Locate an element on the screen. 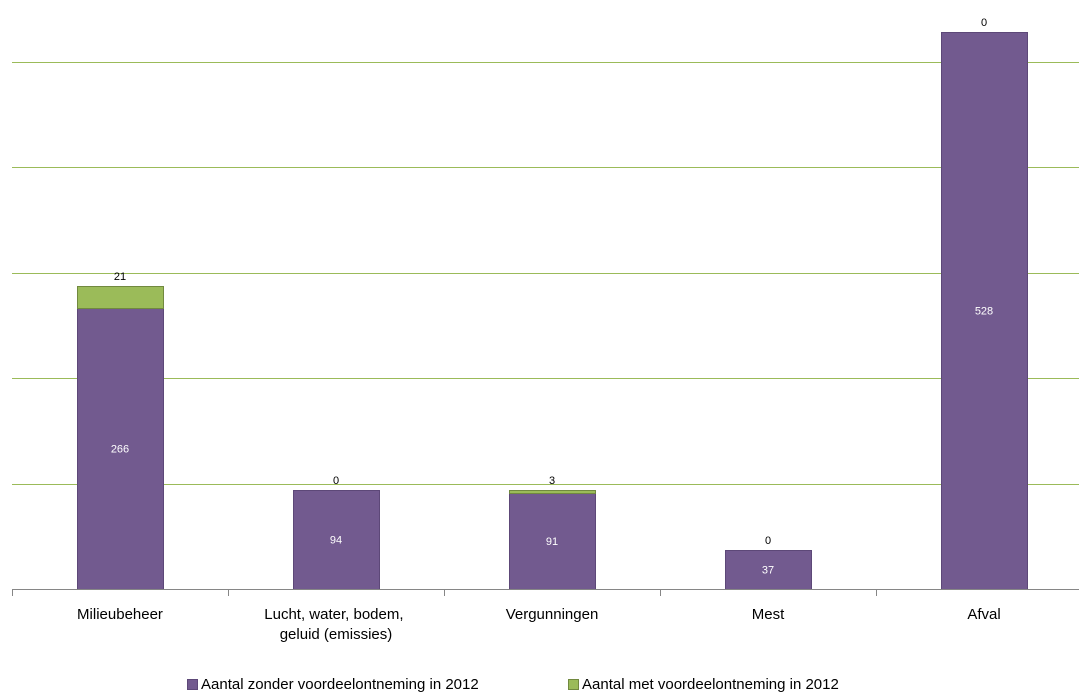  legend-swatch-zonder-voordeelontneming is located at coordinates (192, 684).